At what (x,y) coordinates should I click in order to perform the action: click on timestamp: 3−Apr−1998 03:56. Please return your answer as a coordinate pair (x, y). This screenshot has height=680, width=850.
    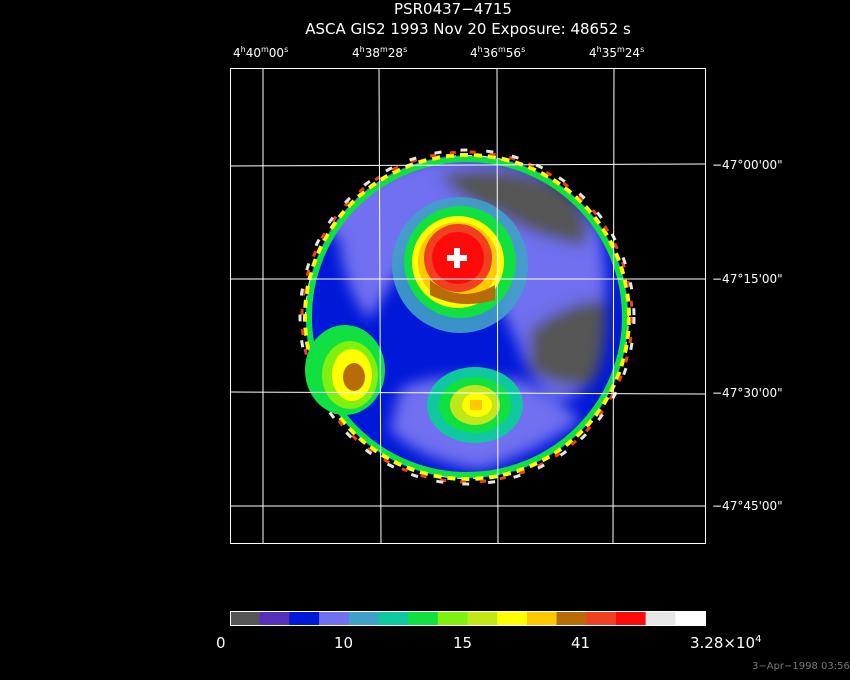
    Looking at the image, I should click on (801, 666).